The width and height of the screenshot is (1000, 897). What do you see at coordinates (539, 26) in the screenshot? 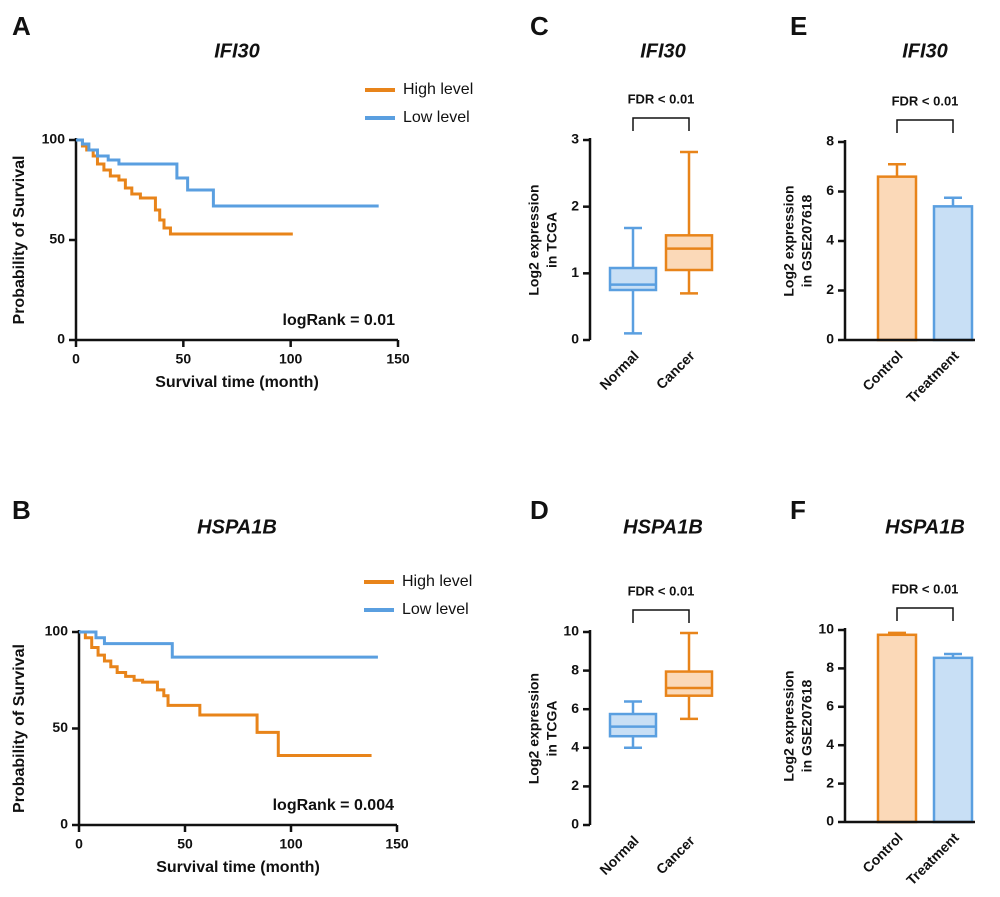
I see `panel-letter: C` at bounding box center [539, 26].